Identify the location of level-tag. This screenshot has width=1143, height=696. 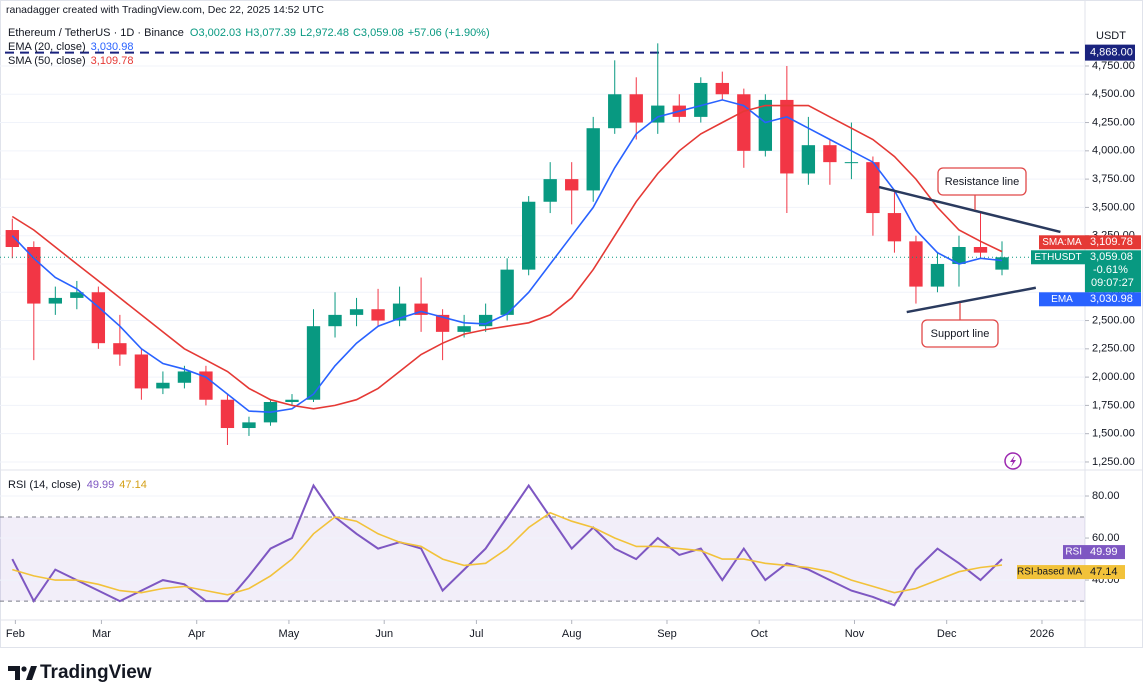
(1110, 52).